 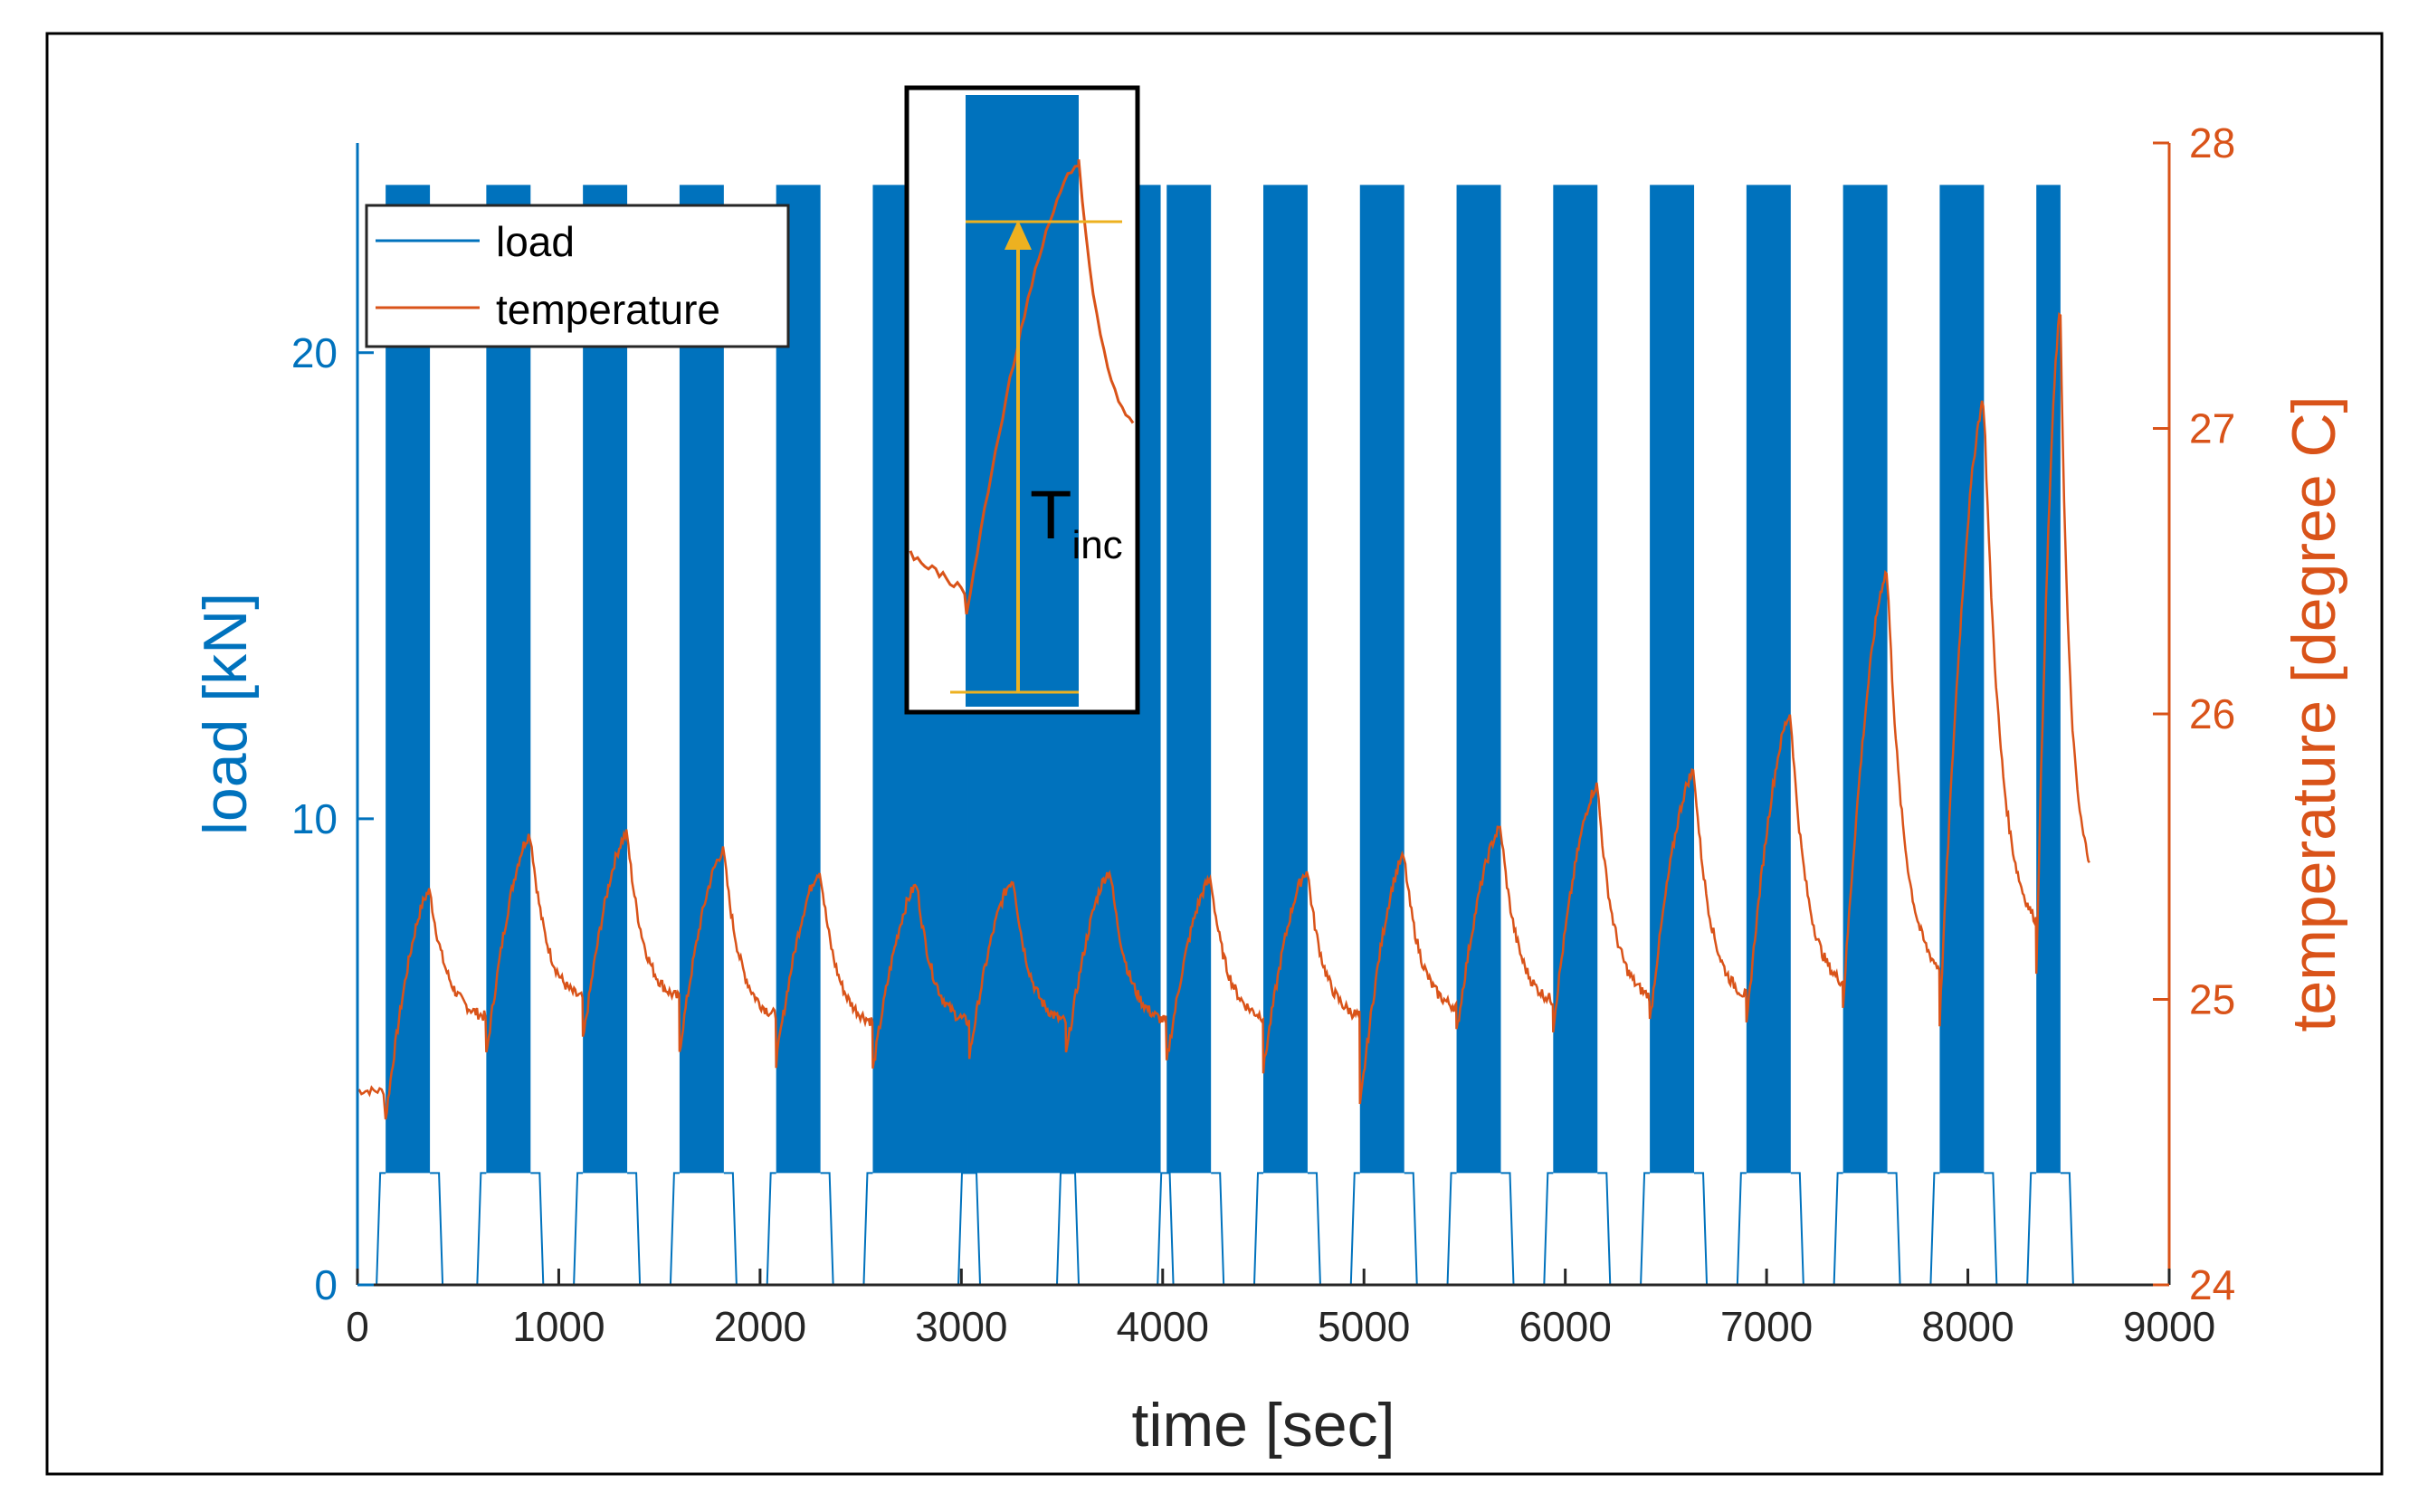 I want to click on y-axis-label-left: load [kN], so click(x=225, y=714).